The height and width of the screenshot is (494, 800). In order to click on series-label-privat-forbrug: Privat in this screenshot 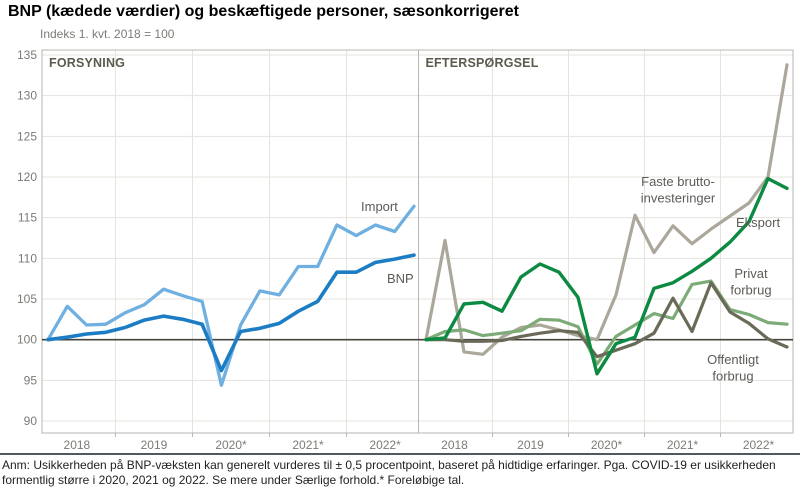, I will do `click(751, 273)`.